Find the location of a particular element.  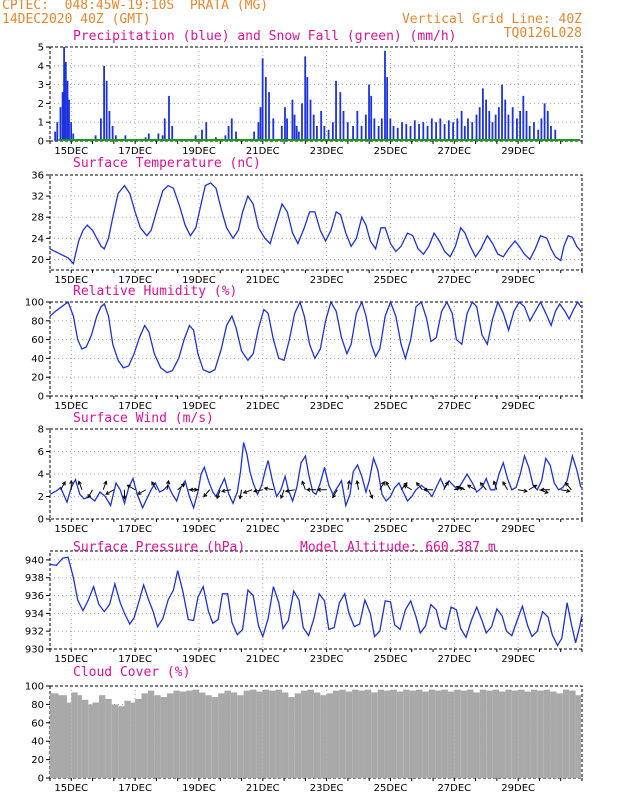

run-code-text: TQ0126L028 is located at coordinates (542, 33).